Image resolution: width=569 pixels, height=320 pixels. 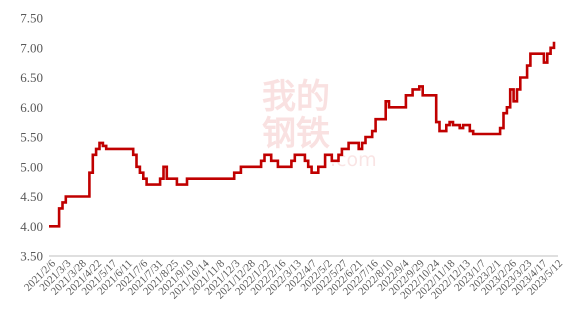 I want to click on watermark-logo: 我的 钢铁 .com, so click(x=319, y=124).